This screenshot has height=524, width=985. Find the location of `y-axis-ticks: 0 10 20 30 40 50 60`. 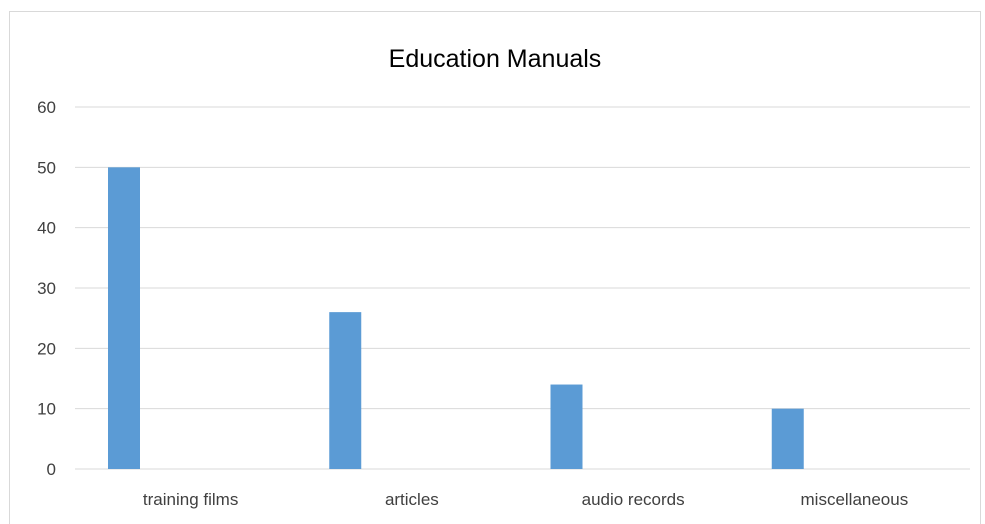

y-axis-ticks: 0 10 20 30 40 50 60 is located at coordinates (46, 288).